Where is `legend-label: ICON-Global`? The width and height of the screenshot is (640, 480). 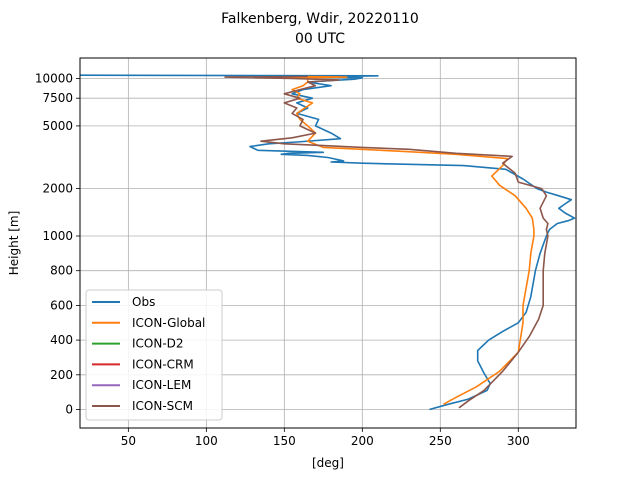 legend-label: ICON-Global is located at coordinates (168, 323).